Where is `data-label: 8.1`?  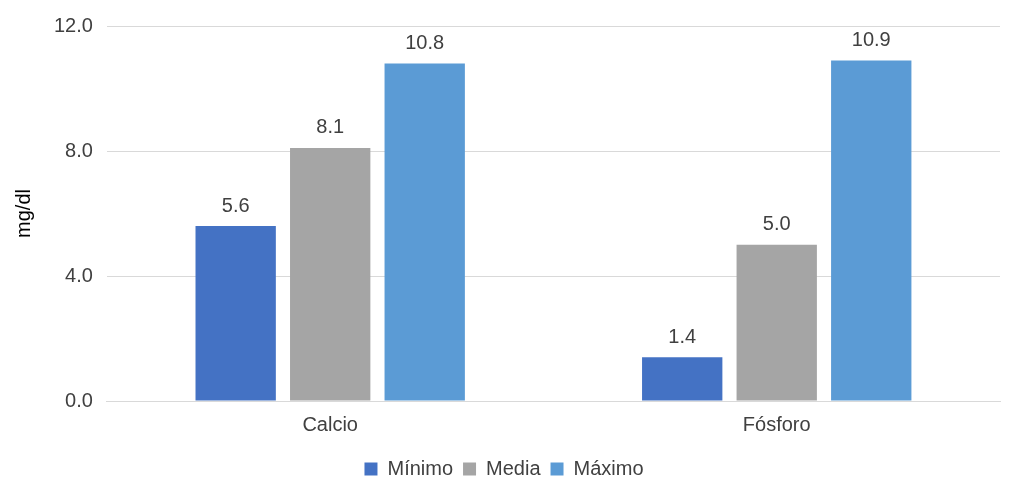 data-label: 8.1 is located at coordinates (330, 126).